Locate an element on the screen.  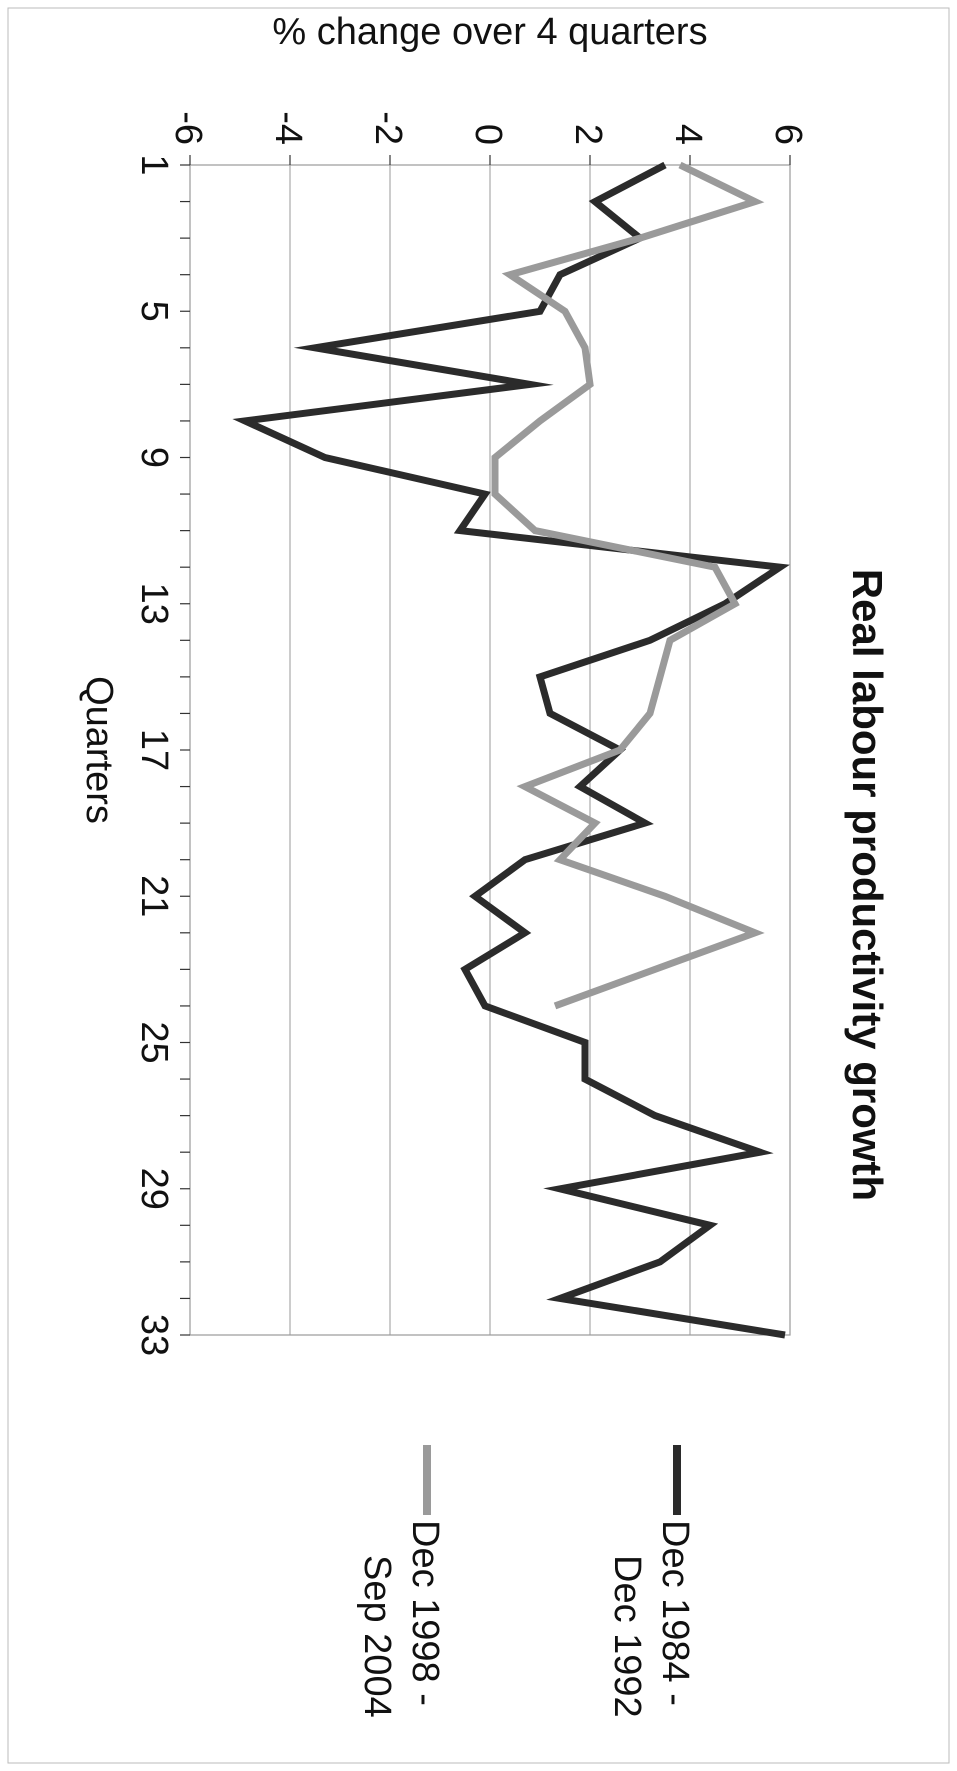
x-axis: 1 5 9 13 17 21 25 29 33 is located at coordinates (161, 755).